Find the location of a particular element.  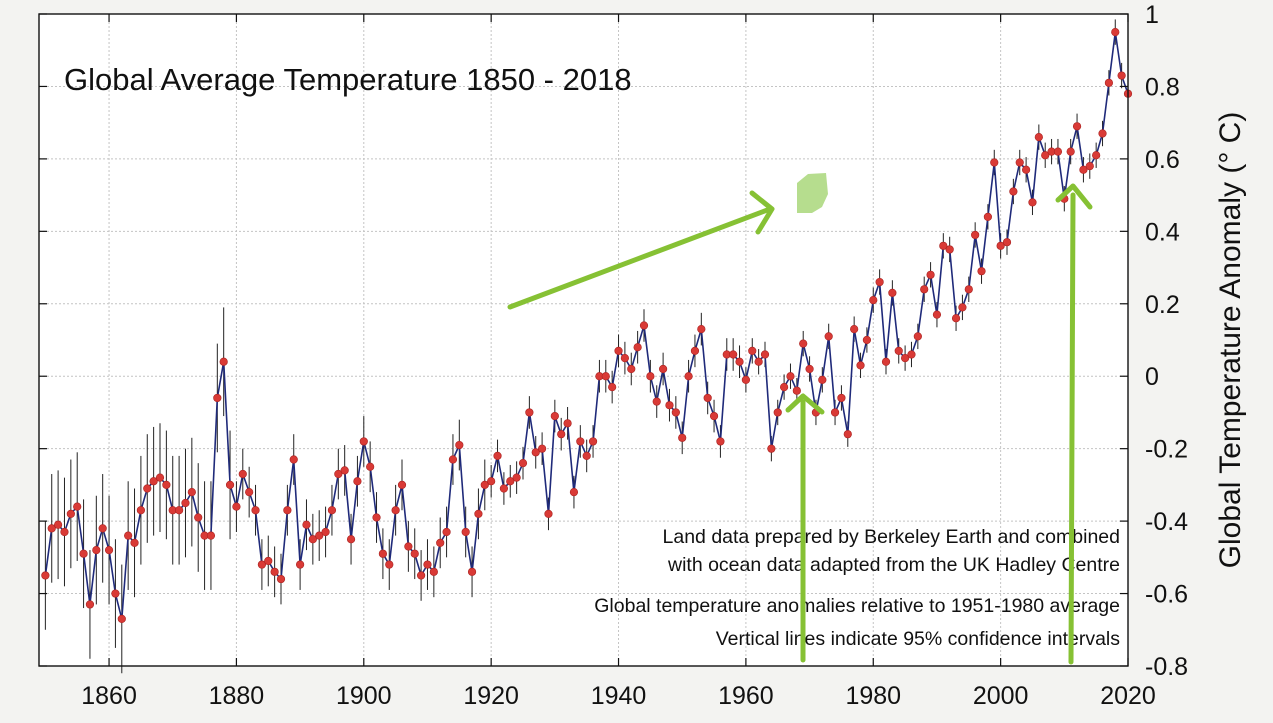

y-tick-label: 0.4 is located at coordinates (1162, 232).